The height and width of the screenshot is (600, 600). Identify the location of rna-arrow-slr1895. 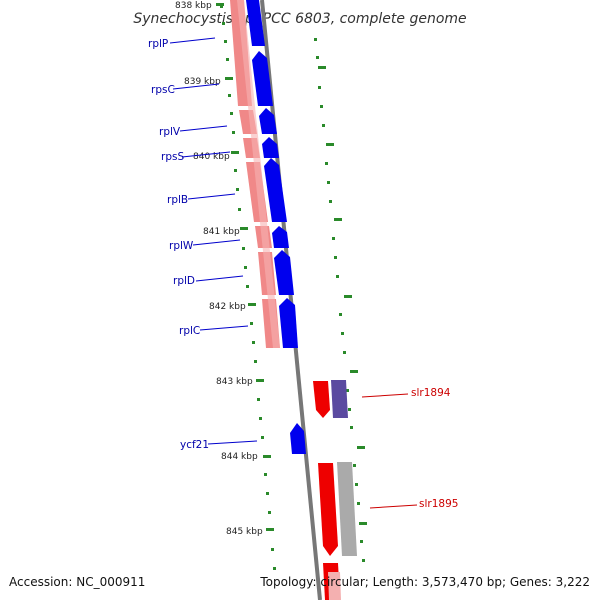
(347, 509).